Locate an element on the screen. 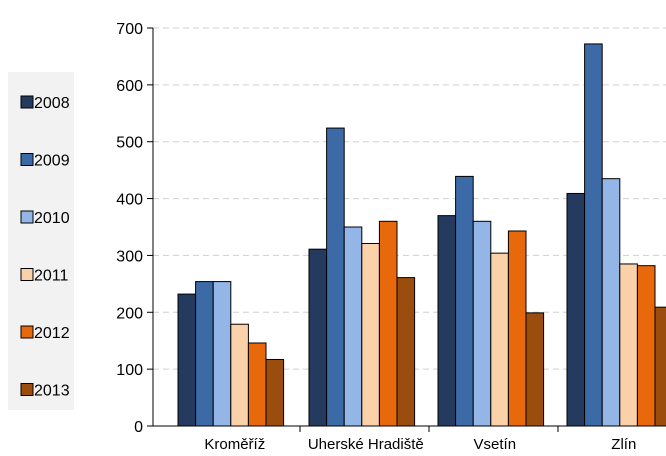 Image resolution: width=666 pixels, height=456 pixels. y-tick-label: 500 is located at coordinates (129, 143).